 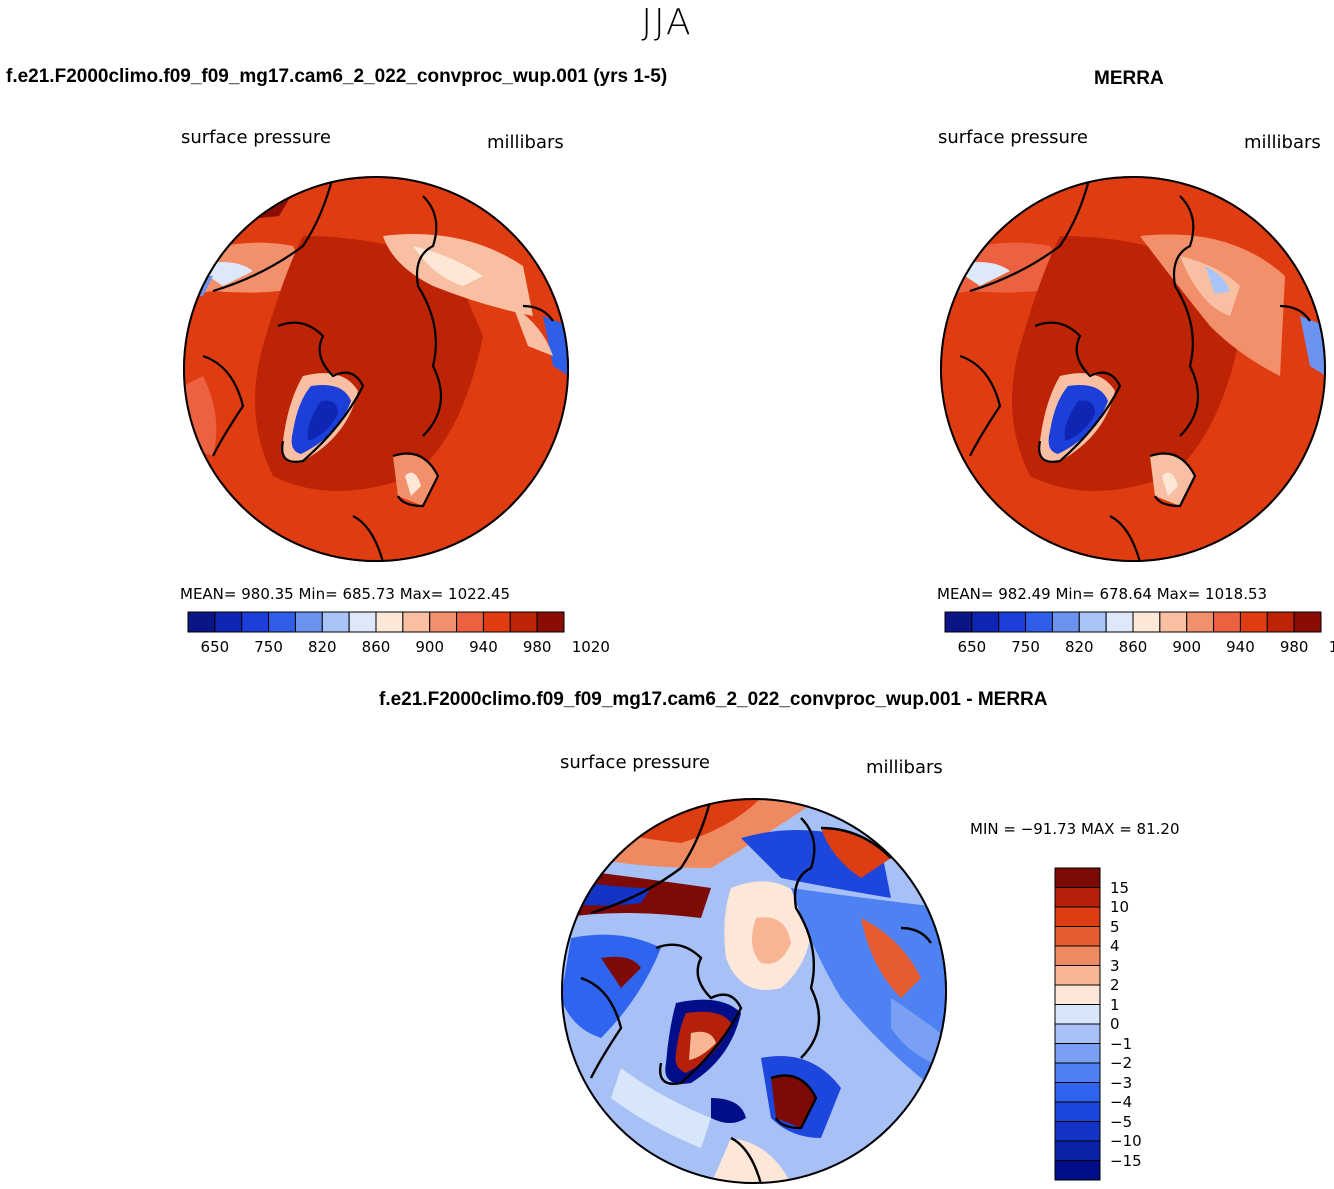 What do you see at coordinates (1126, 1141) in the screenshot?
I see `colorbar-tick-label: −10` at bounding box center [1126, 1141].